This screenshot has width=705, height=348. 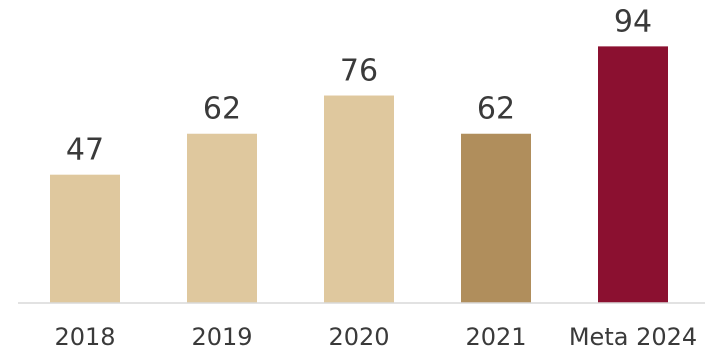 I want to click on x-tick-label-2021: 2021, so click(x=495, y=335).